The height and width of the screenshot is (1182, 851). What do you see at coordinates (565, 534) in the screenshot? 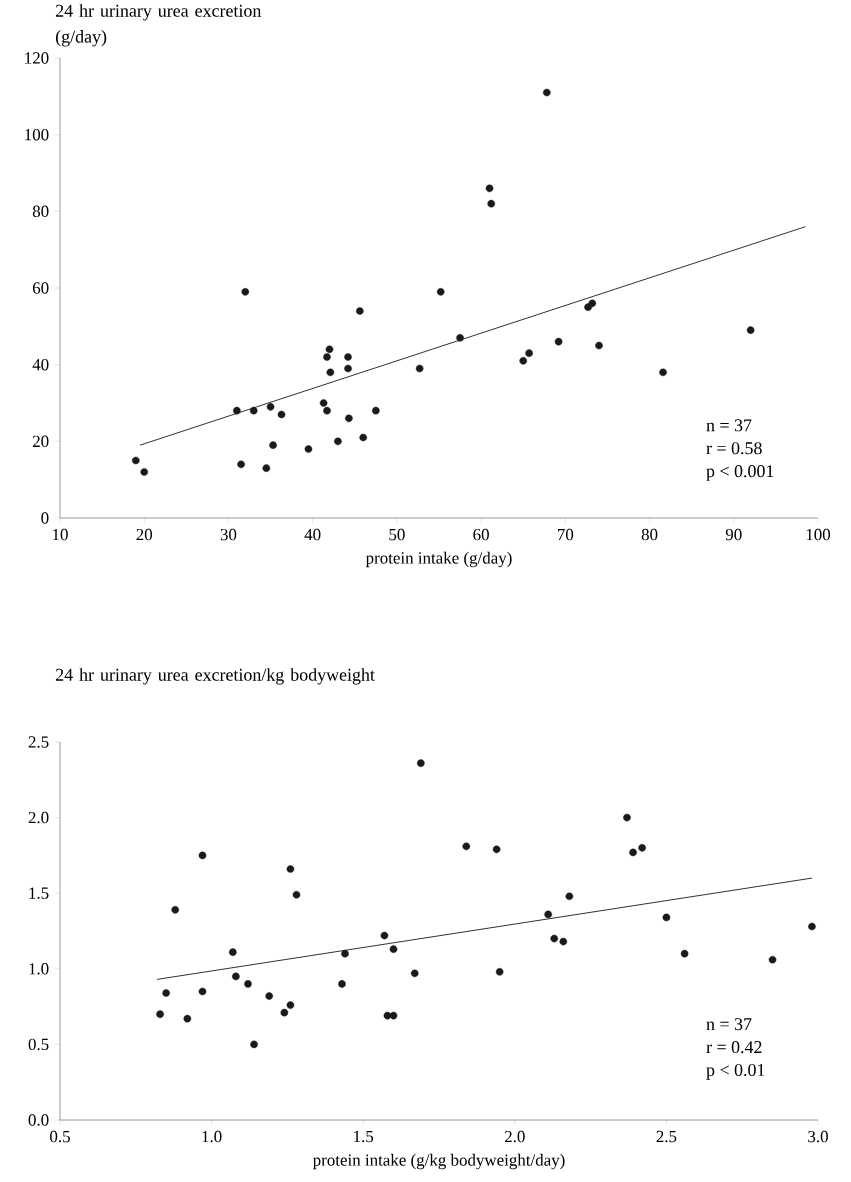
I see `x-tick-label: 70` at bounding box center [565, 534].